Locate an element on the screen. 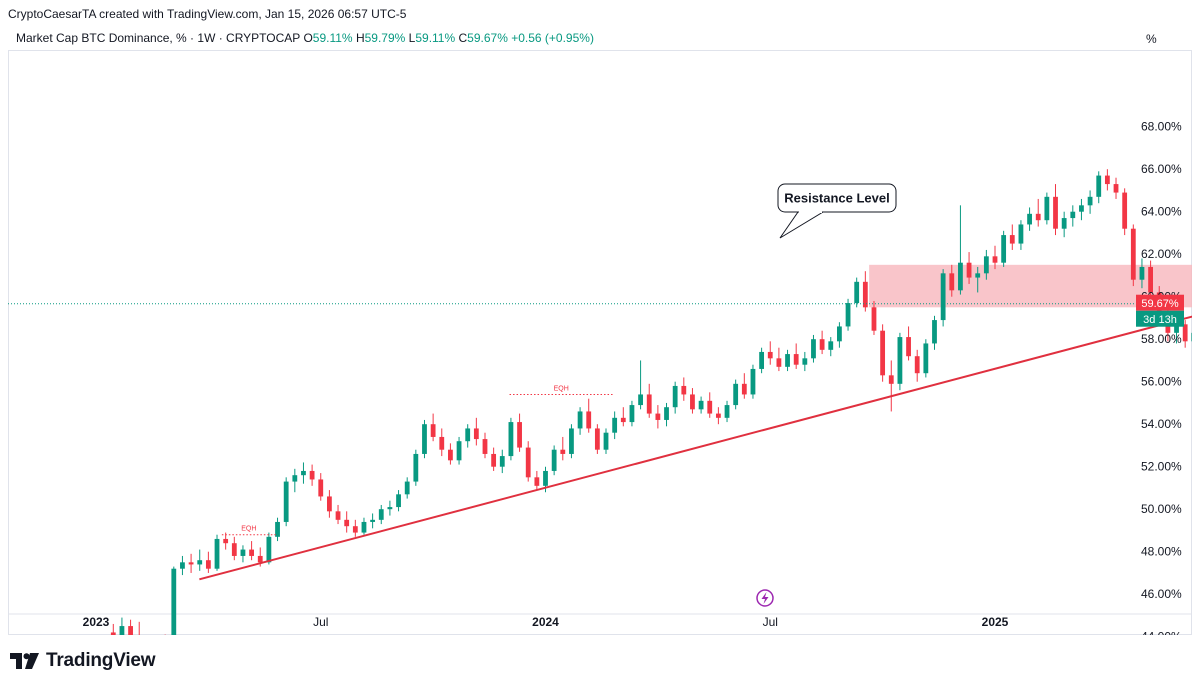  price-tick-label: 48.00% is located at coordinates (1161, 552).